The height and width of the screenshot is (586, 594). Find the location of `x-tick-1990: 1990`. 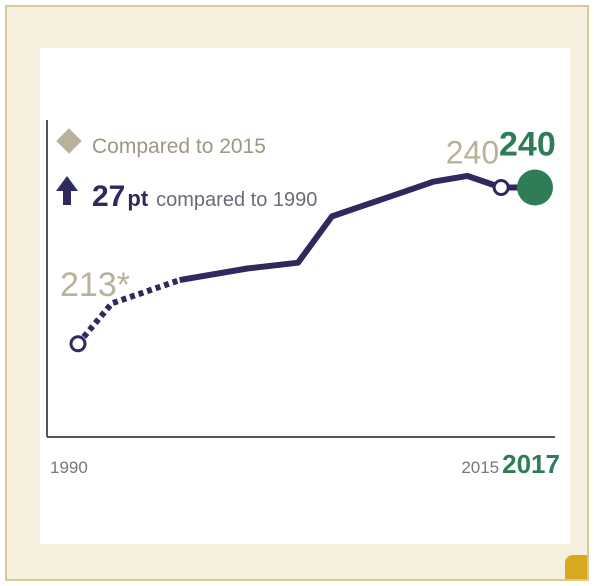

x-tick-1990: 1990 is located at coordinates (69, 467).